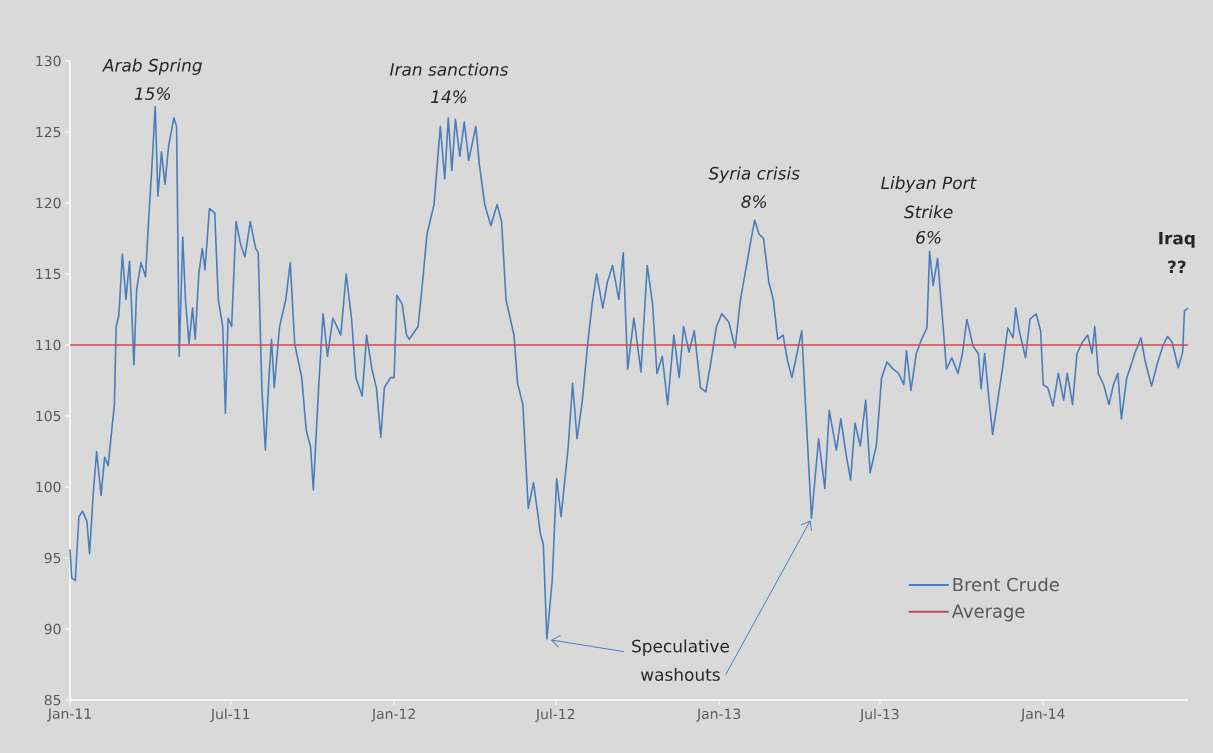 The width and height of the screenshot is (1213, 753). Describe the element at coordinates (48, 345) in the screenshot. I see `y-tick-label: 110` at that location.